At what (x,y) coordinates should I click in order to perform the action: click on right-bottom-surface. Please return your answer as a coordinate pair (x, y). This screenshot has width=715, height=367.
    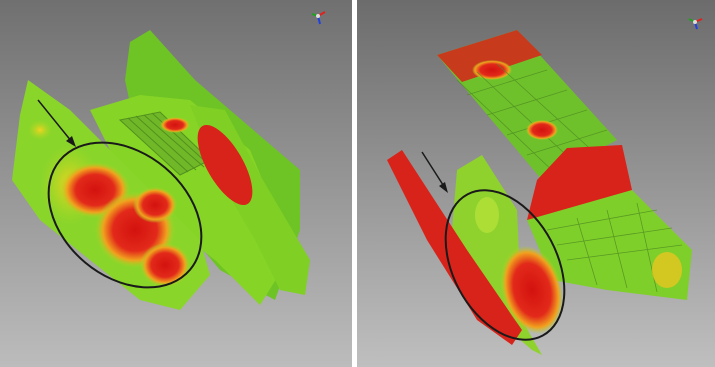
    Looking at the image, I should click on (609, 245).